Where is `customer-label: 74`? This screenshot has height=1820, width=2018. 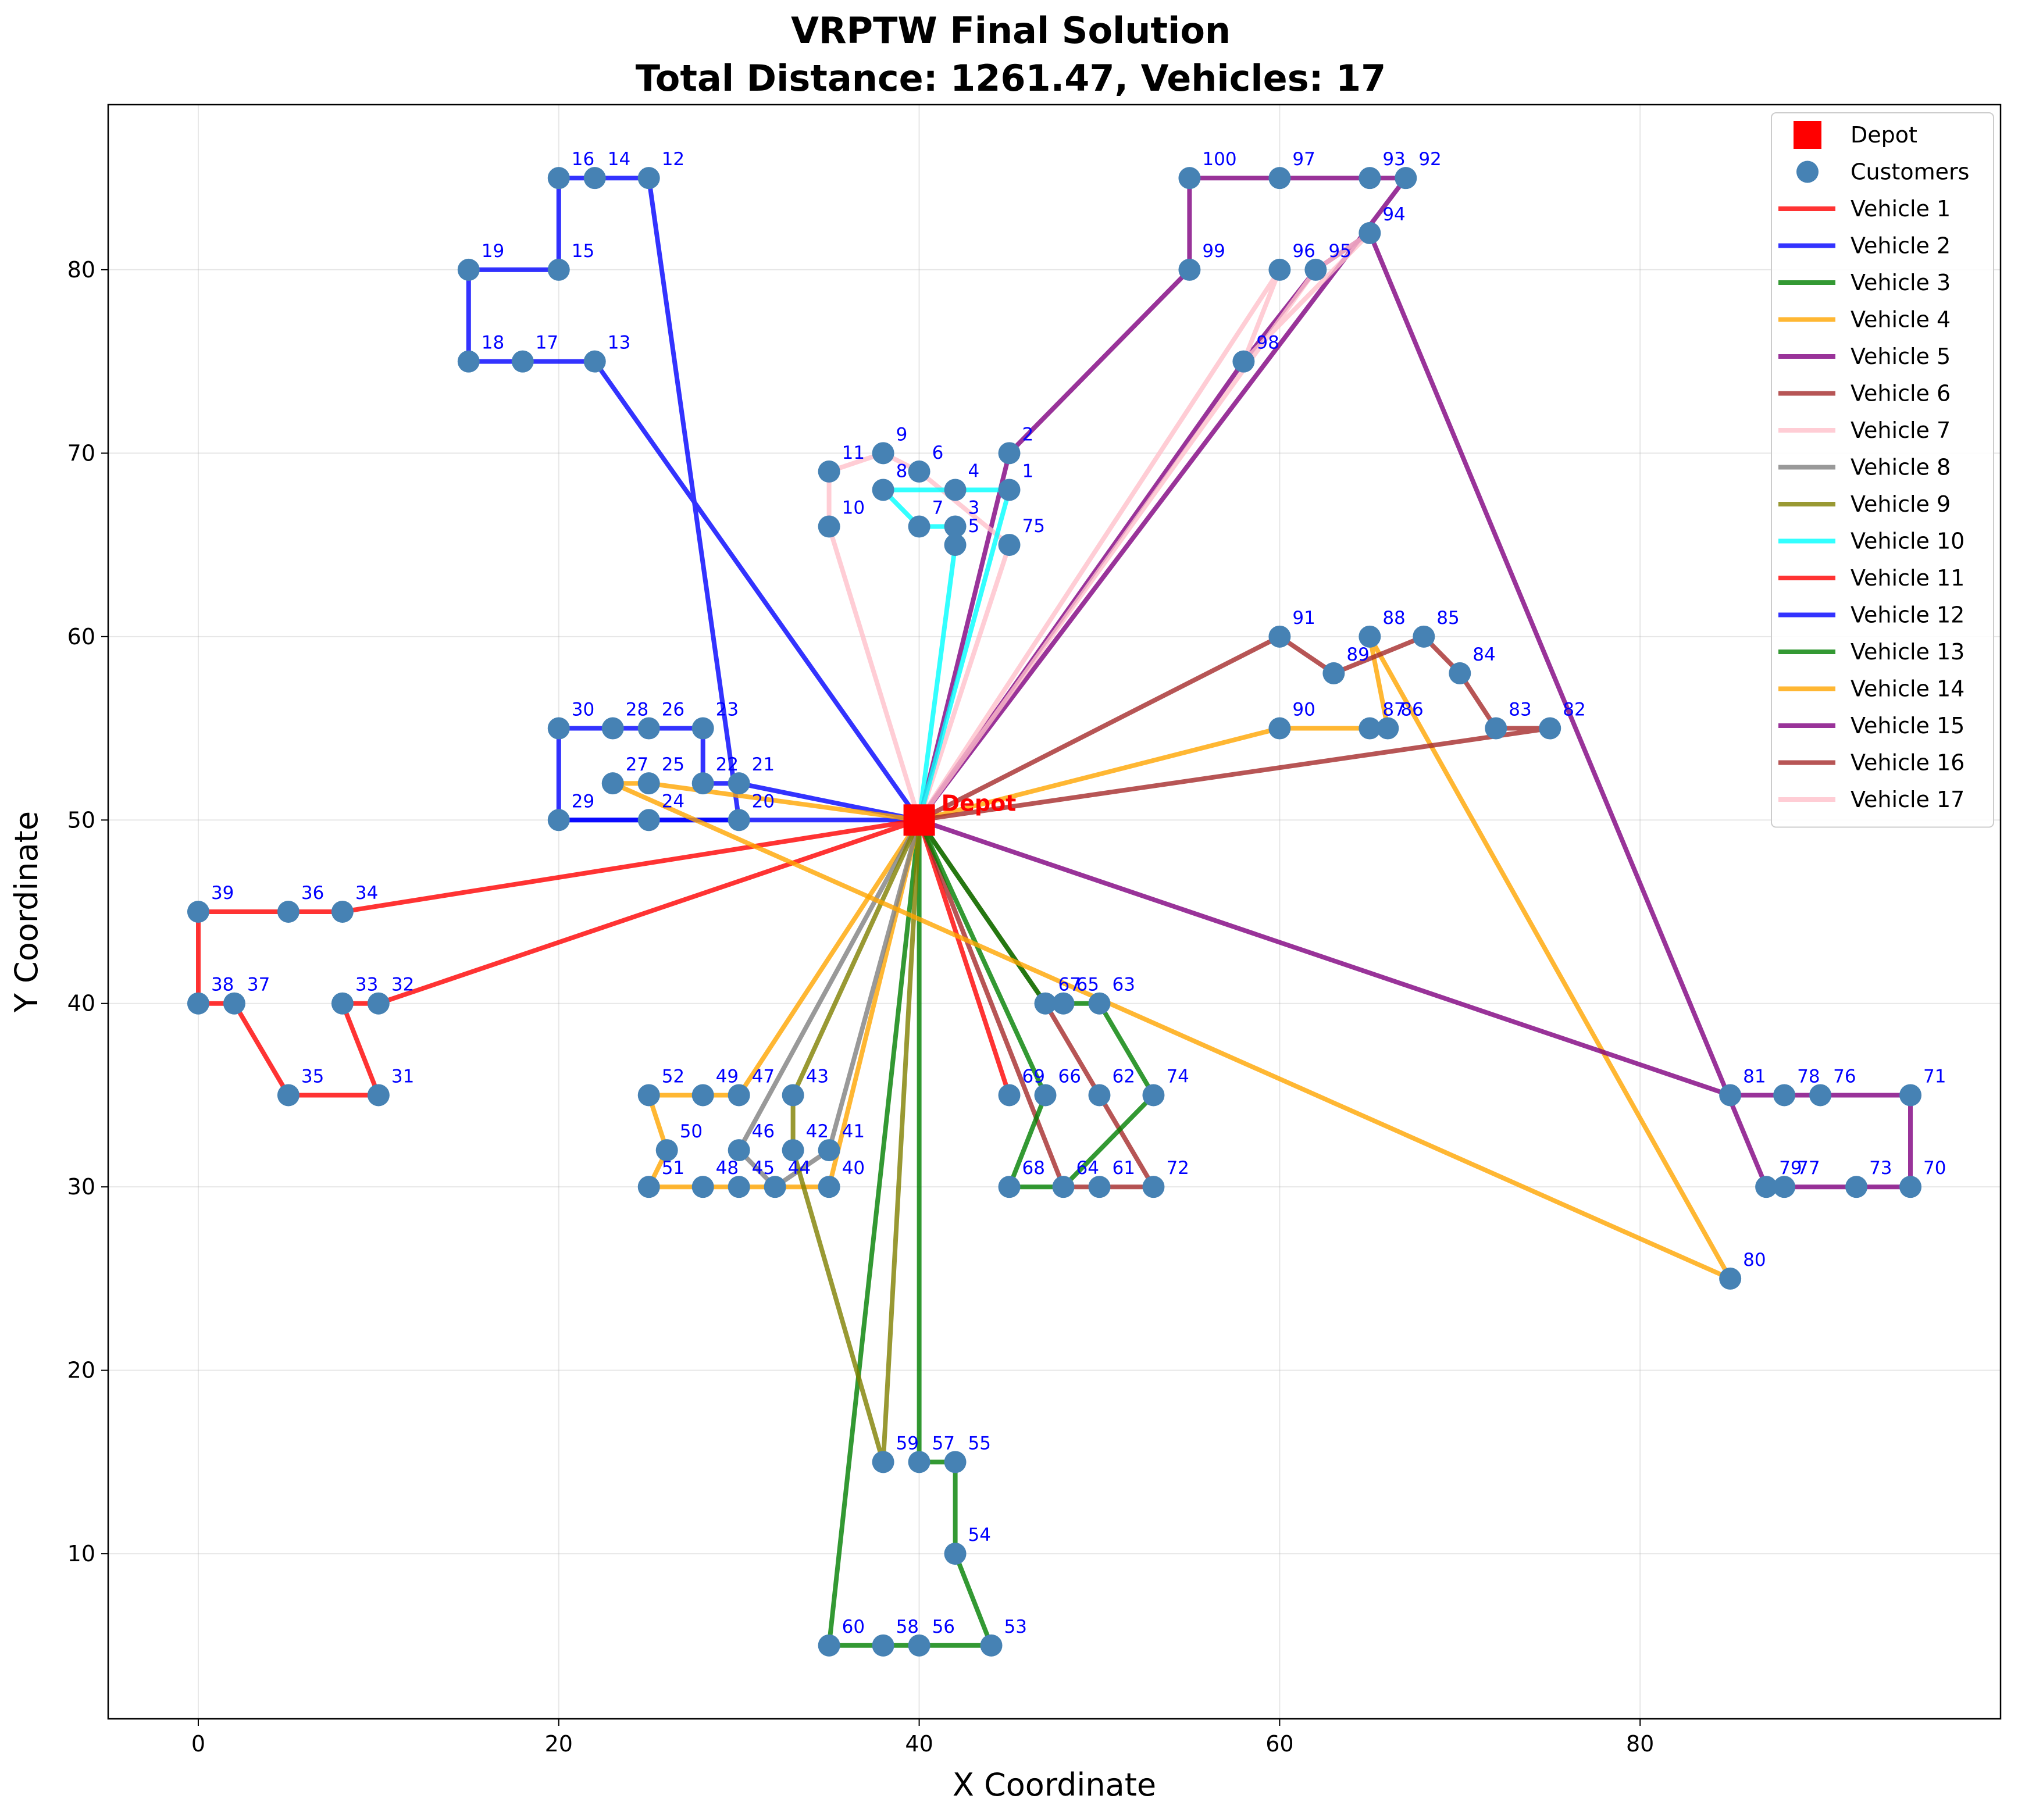
customer-label: 74 is located at coordinates (1177, 1076).